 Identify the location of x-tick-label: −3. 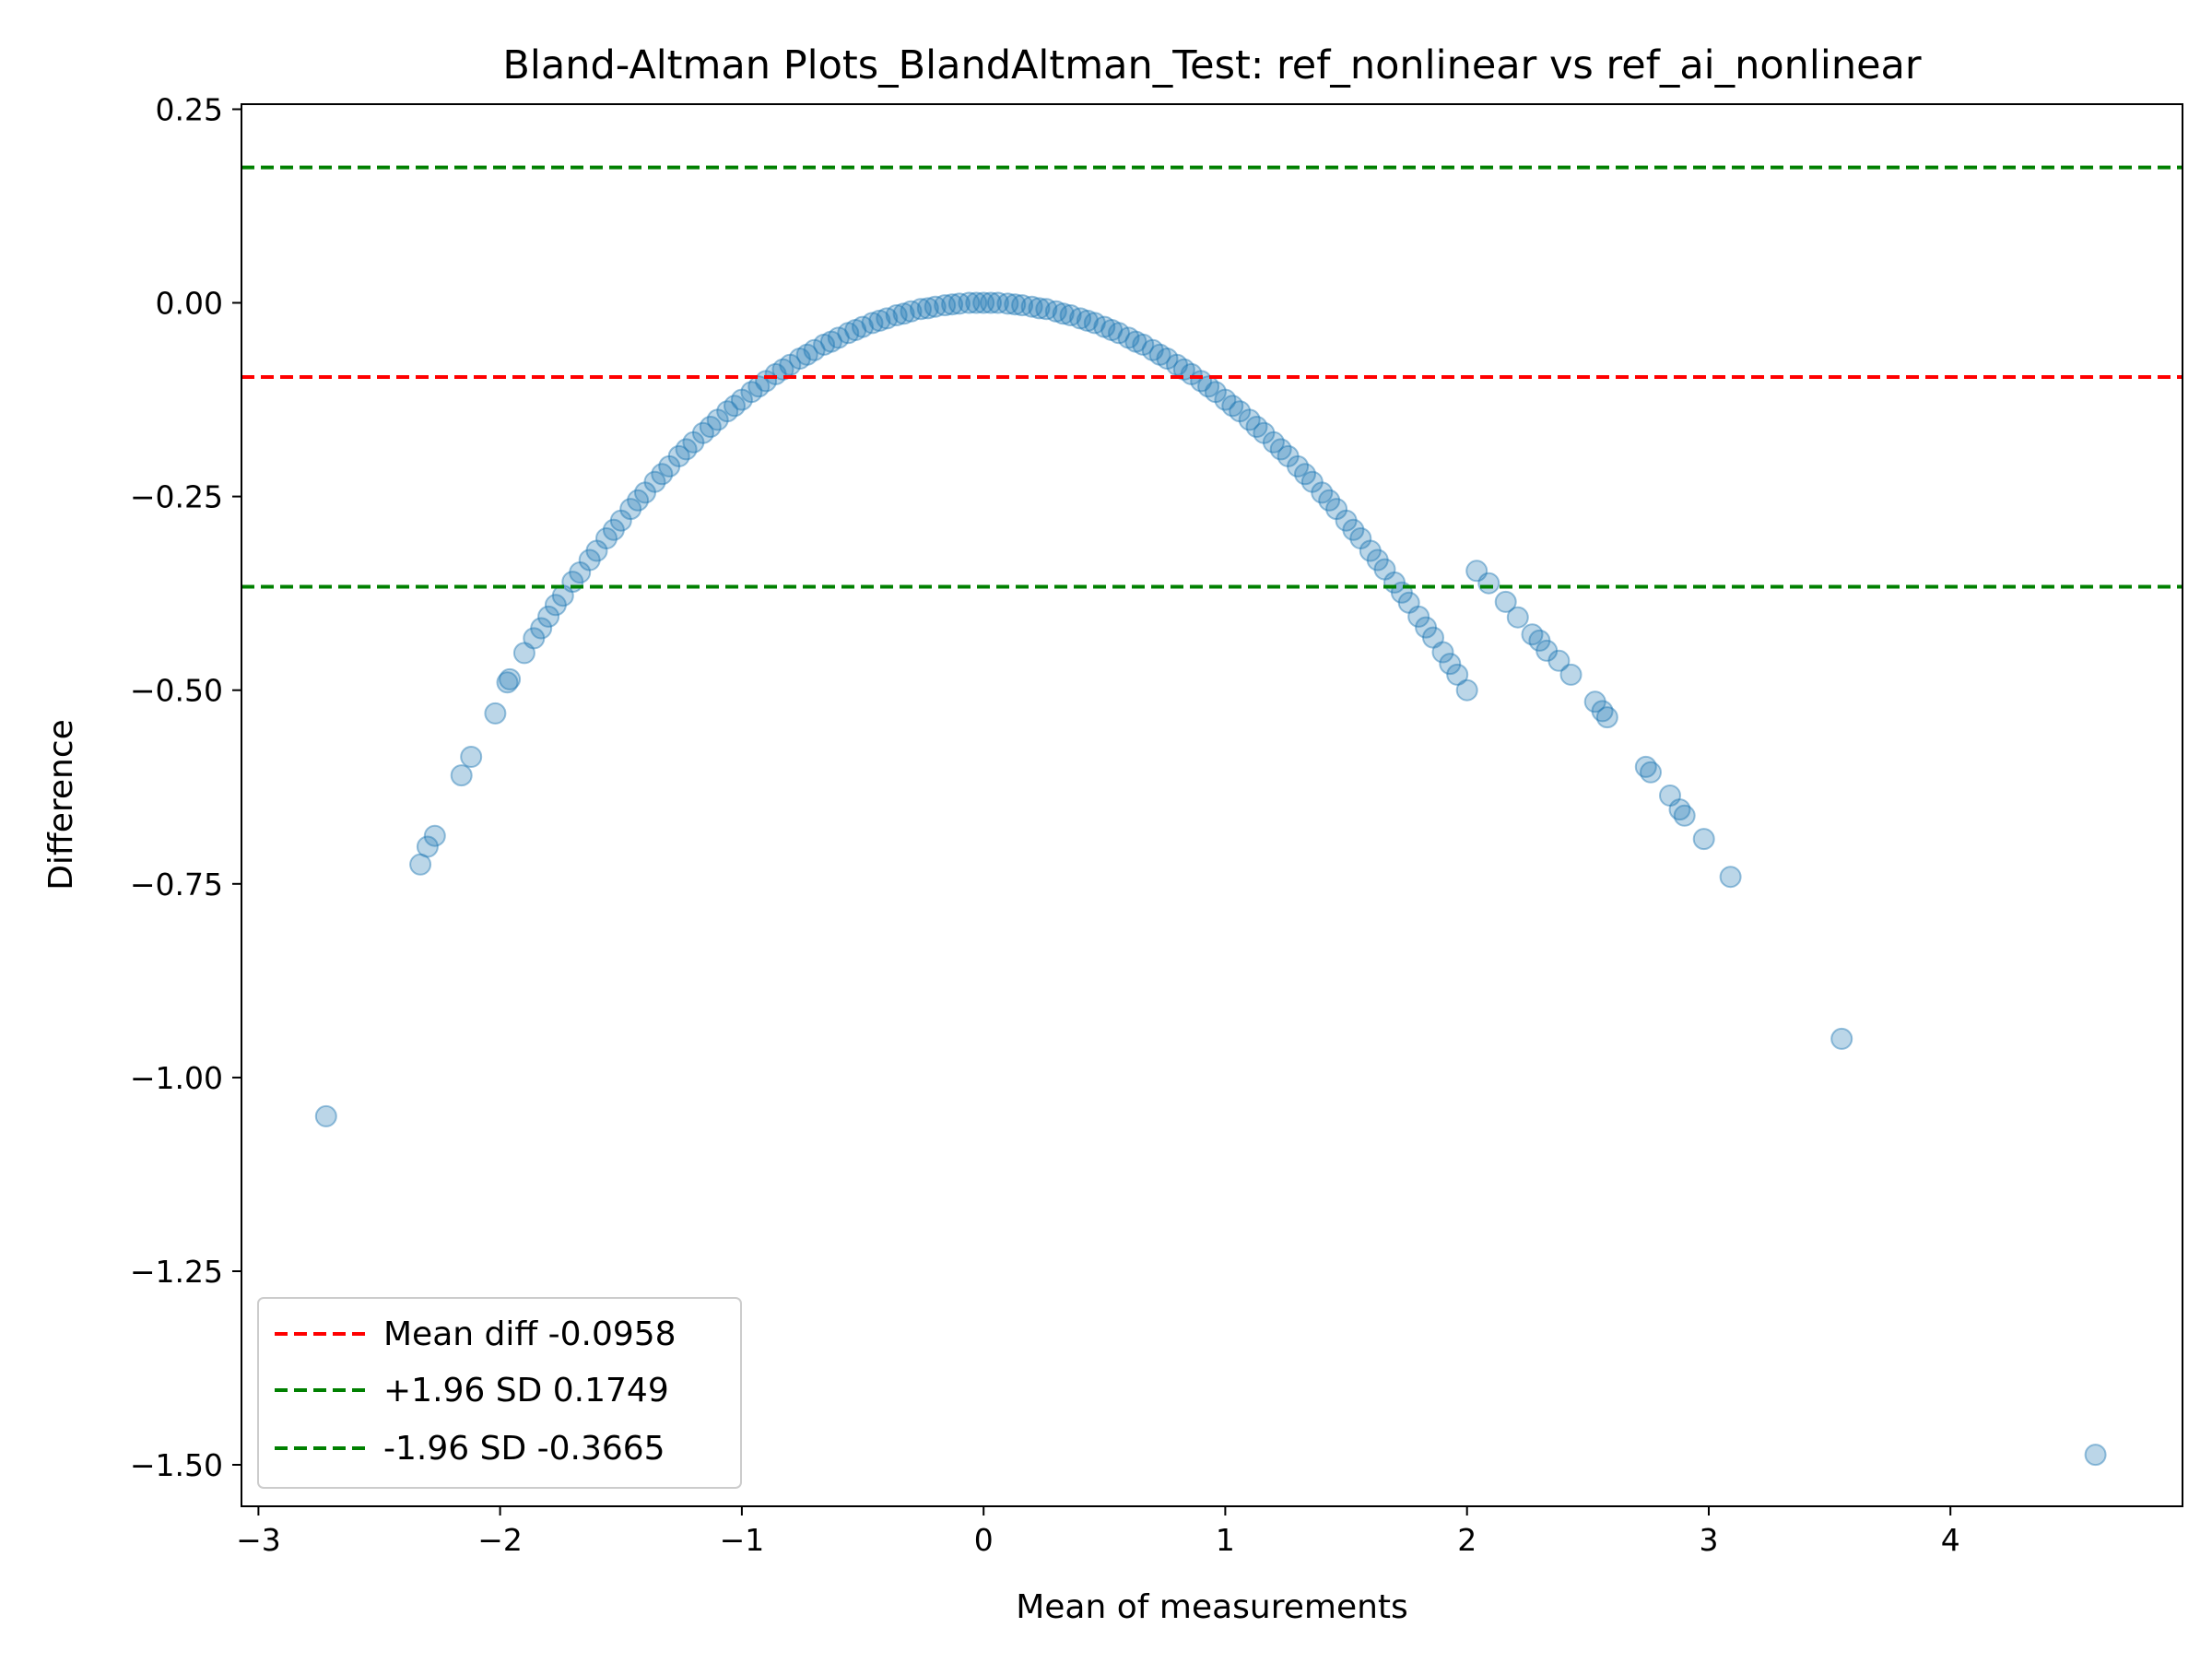
(258, 1540).